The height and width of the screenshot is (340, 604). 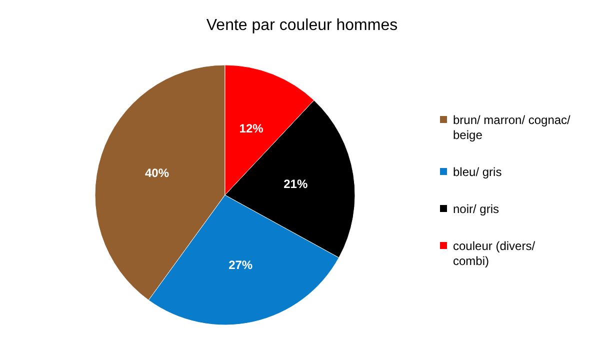 I want to click on data-label: 40%, so click(x=157, y=173).